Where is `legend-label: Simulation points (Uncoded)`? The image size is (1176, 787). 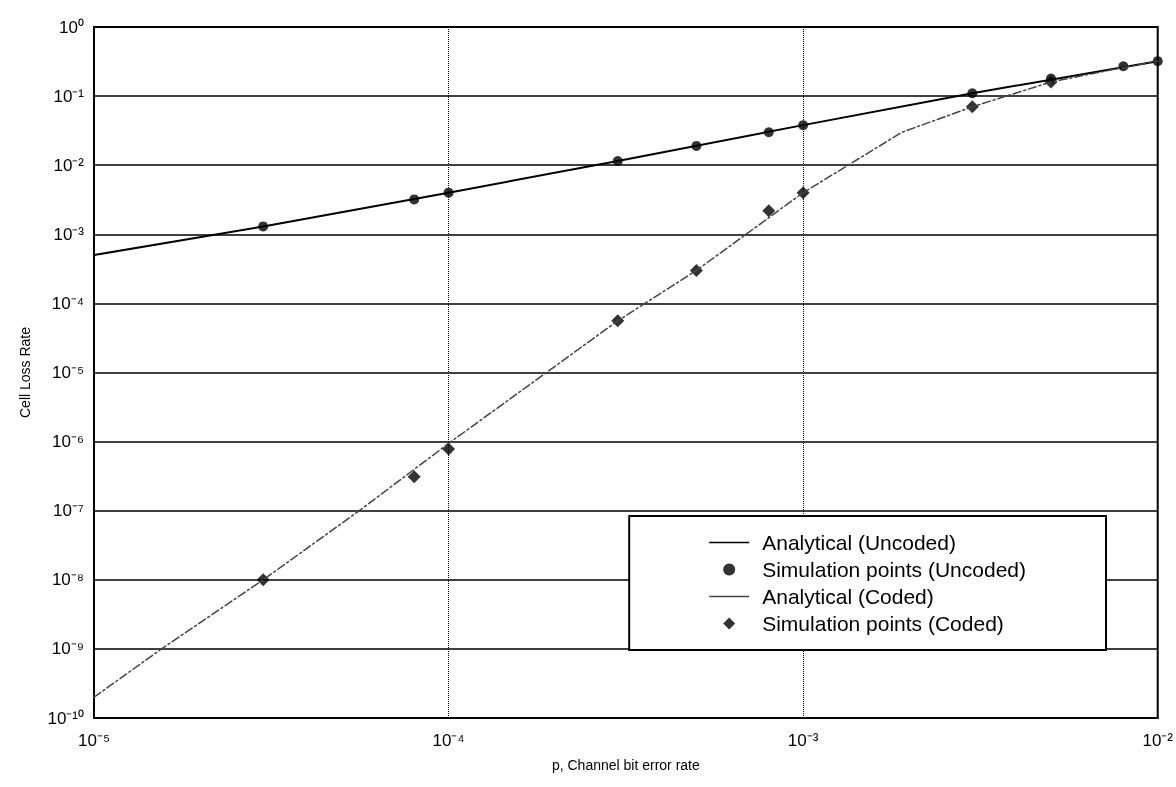 legend-label: Simulation points (Uncoded) is located at coordinates (894, 569).